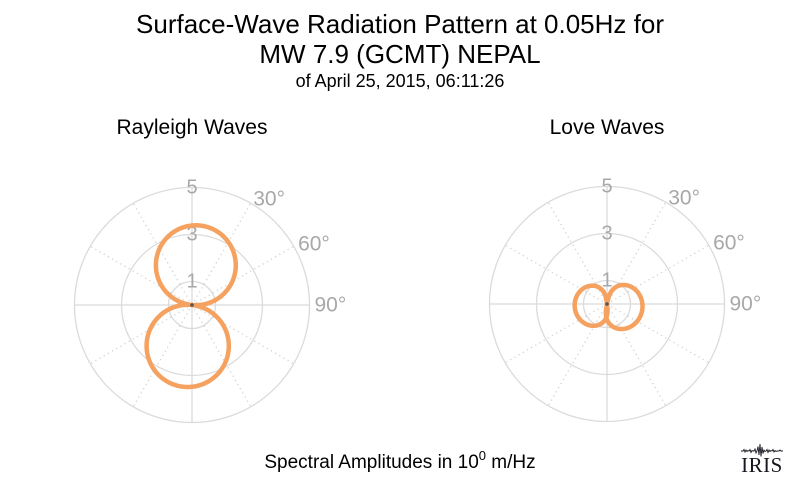 The height and width of the screenshot is (496, 800). Describe the element at coordinates (762, 450) in the screenshot. I see `seismogram-icon` at that location.